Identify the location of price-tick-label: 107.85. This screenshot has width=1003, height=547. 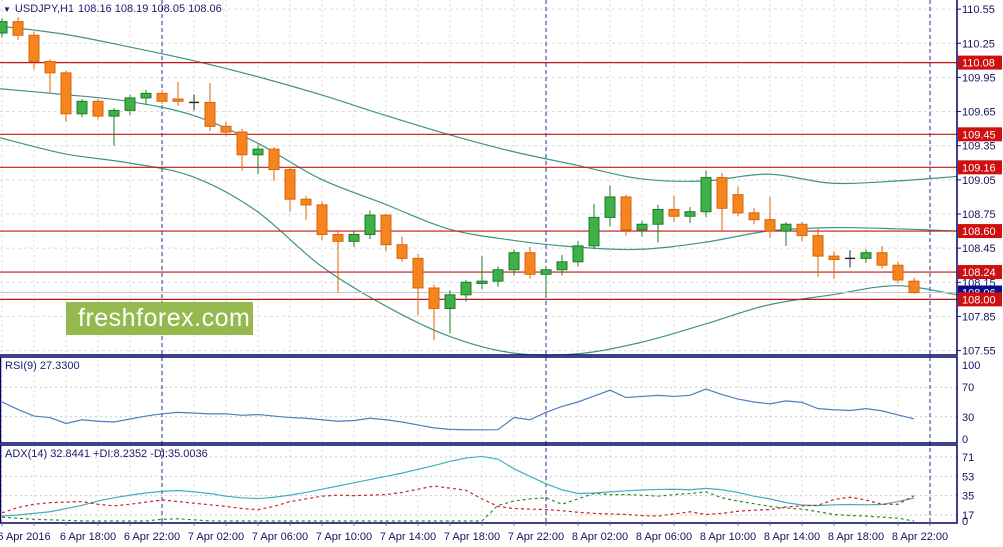
(979, 317).